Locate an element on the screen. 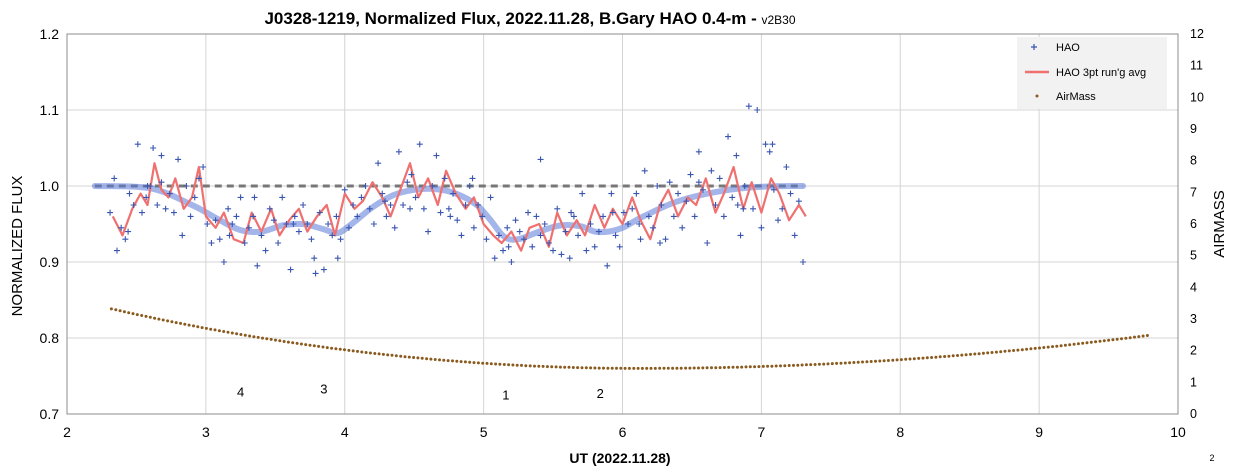  y2-tick-label-12: 12 is located at coordinates (1197, 34).